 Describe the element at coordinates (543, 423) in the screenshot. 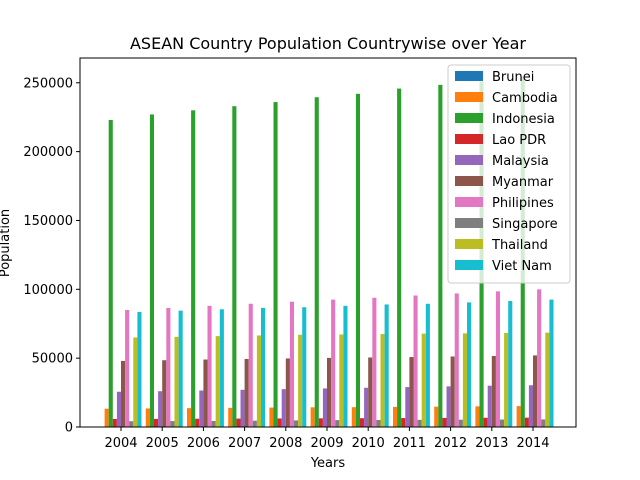

I see `bar-singapore-2014` at that location.